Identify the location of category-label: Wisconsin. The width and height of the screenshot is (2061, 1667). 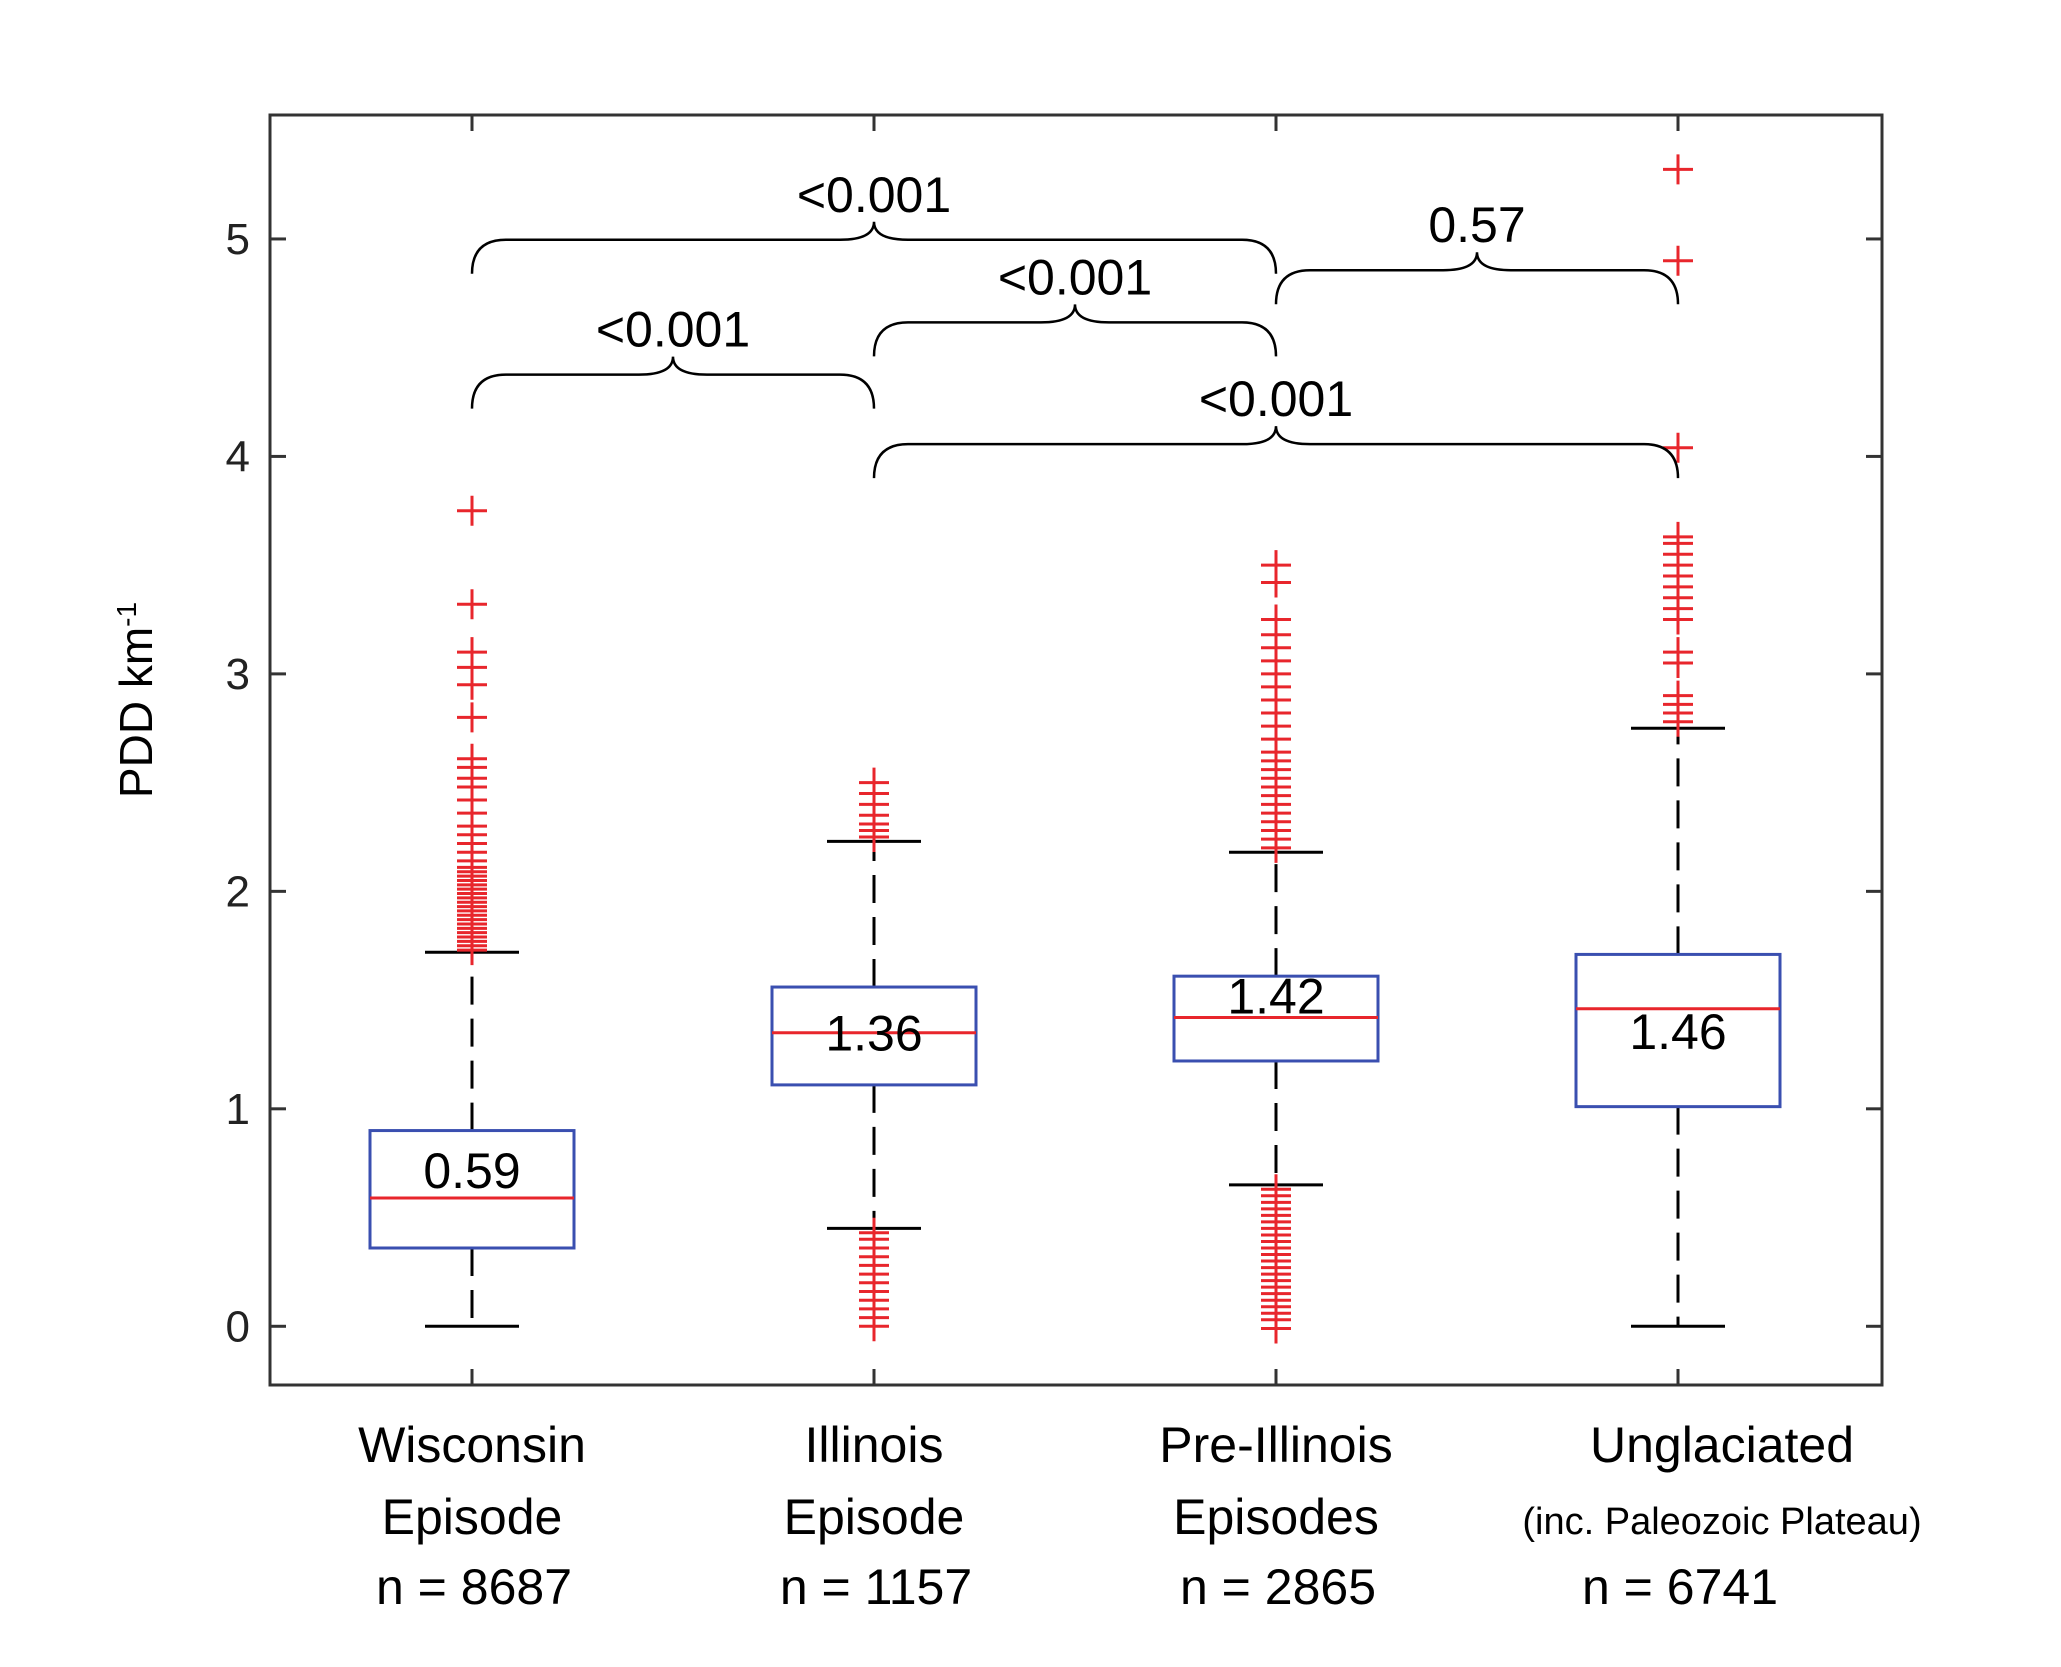
(472, 1445).